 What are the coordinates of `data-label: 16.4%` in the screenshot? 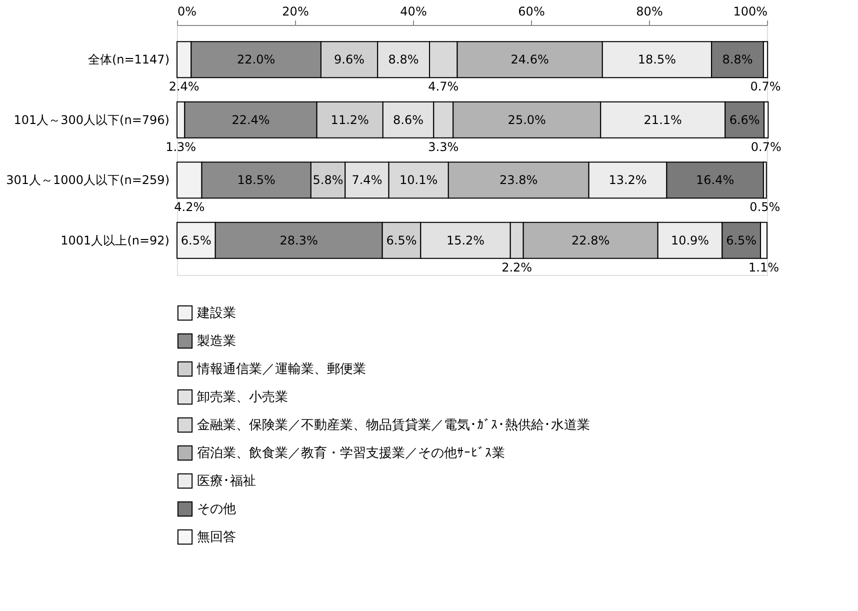 It's located at (715, 180).